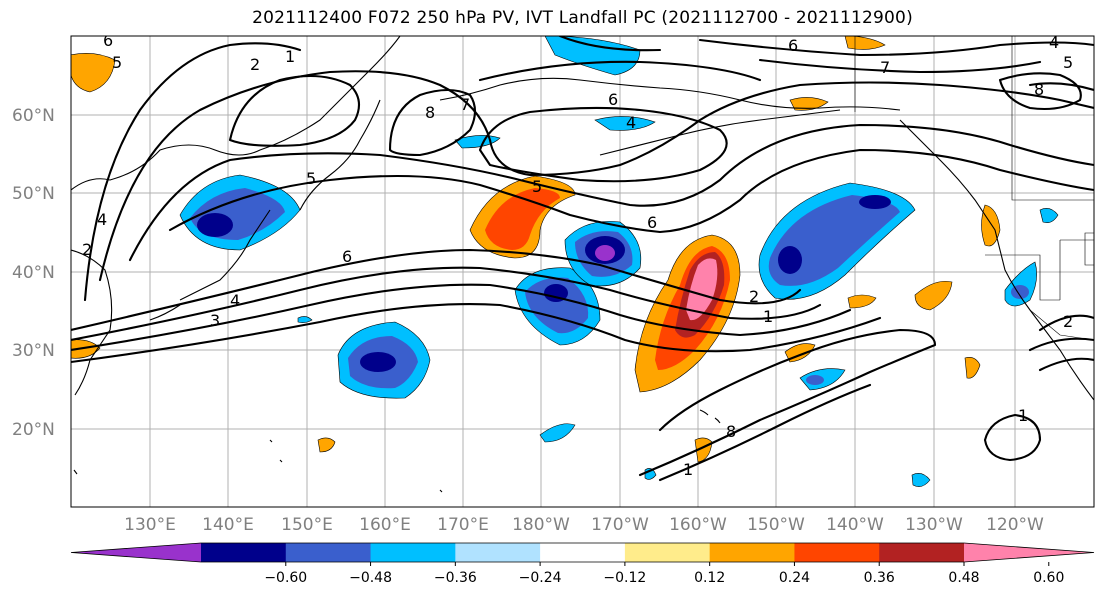  What do you see at coordinates (33, 194) in the screenshot?
I see `lat-label: 50°N` at bounding box center [33, 194].